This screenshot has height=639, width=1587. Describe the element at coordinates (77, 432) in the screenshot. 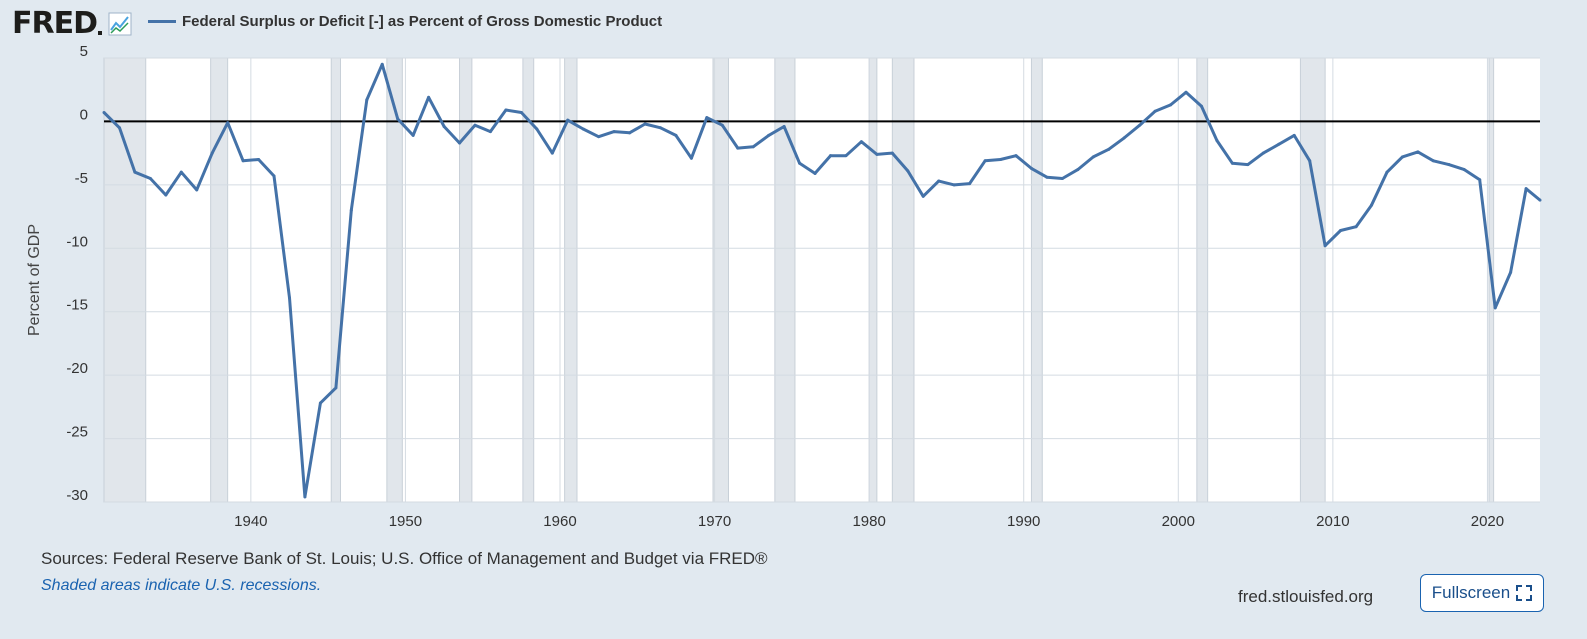

I see `y-tick-label: -25` at that location.